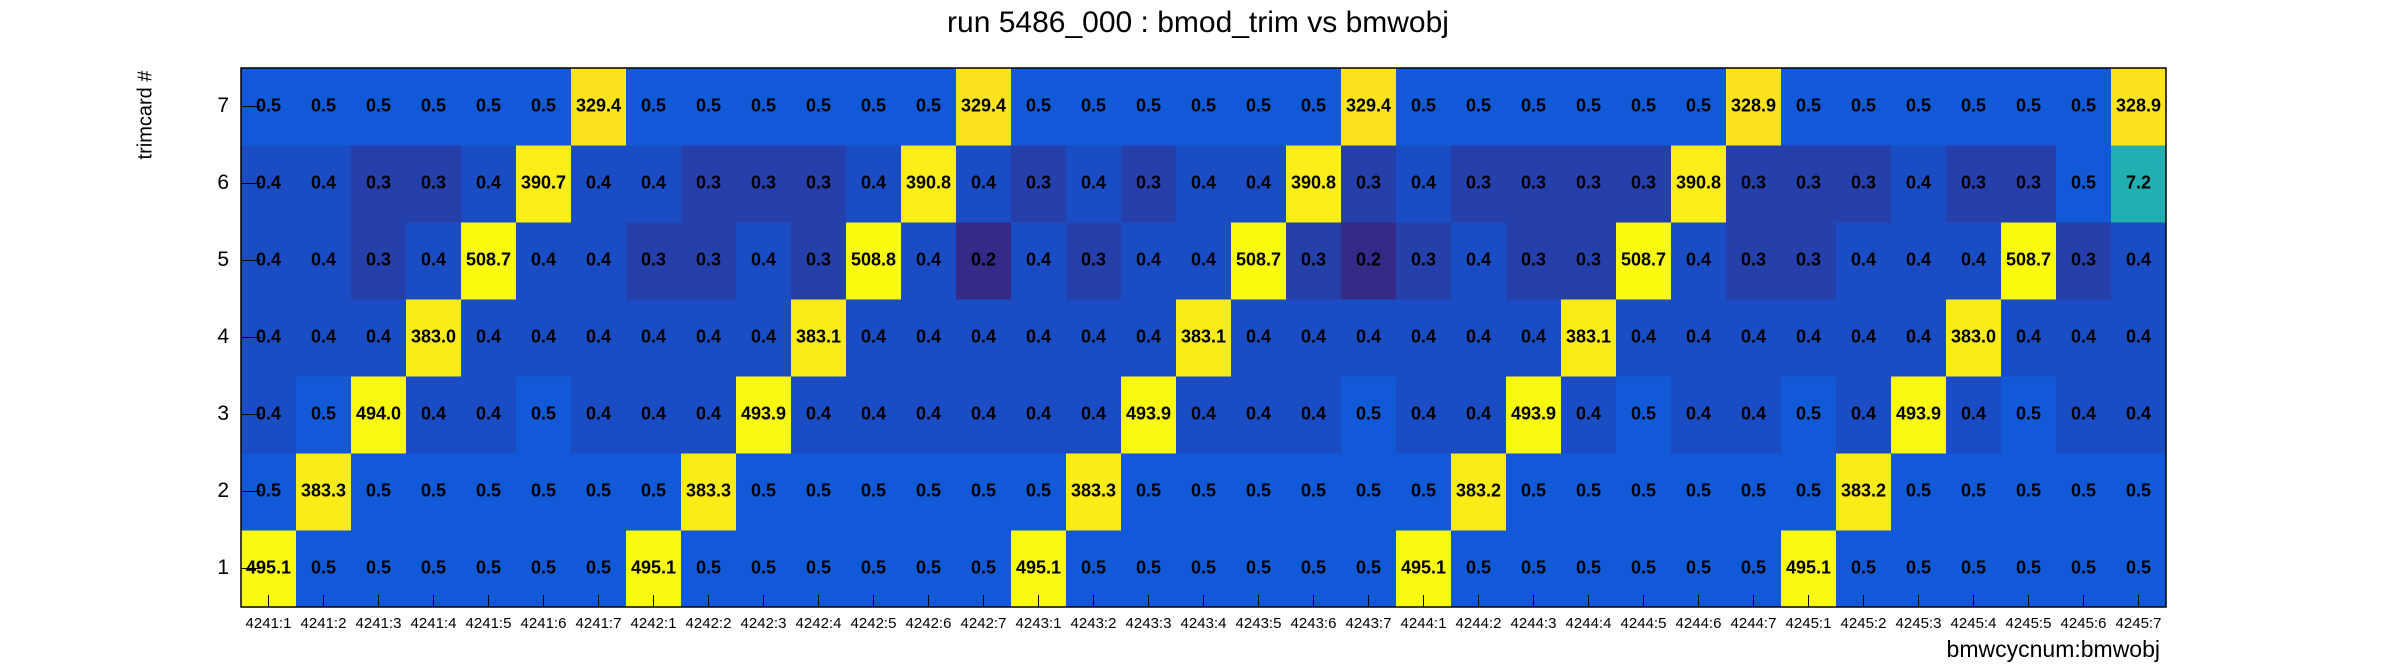 This screenshot has width=2396, height=672. Describe the element at coordinates (544, 623) in the screenshot. I see `x-tick-label: 4241:6` at that location.